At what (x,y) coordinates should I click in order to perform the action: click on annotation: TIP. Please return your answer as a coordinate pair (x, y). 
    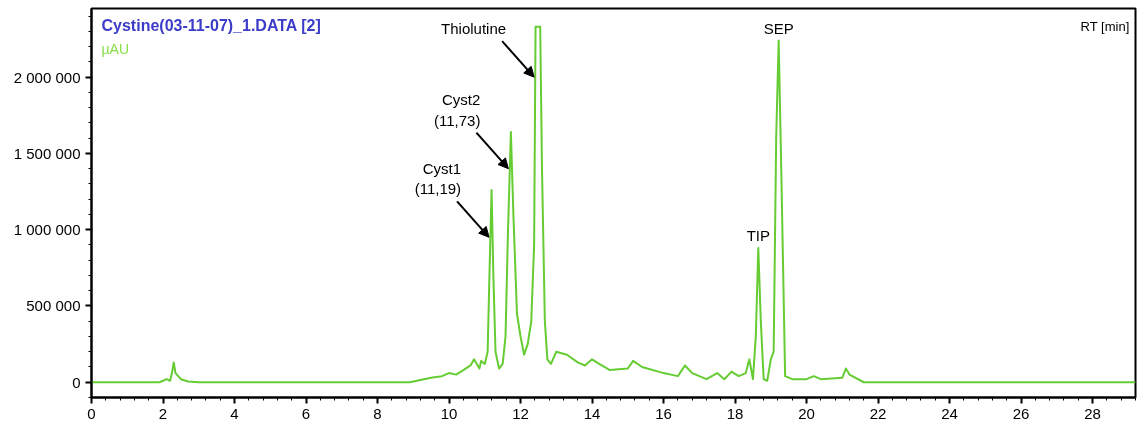
    Looking at the image, I should click on (758, 235).